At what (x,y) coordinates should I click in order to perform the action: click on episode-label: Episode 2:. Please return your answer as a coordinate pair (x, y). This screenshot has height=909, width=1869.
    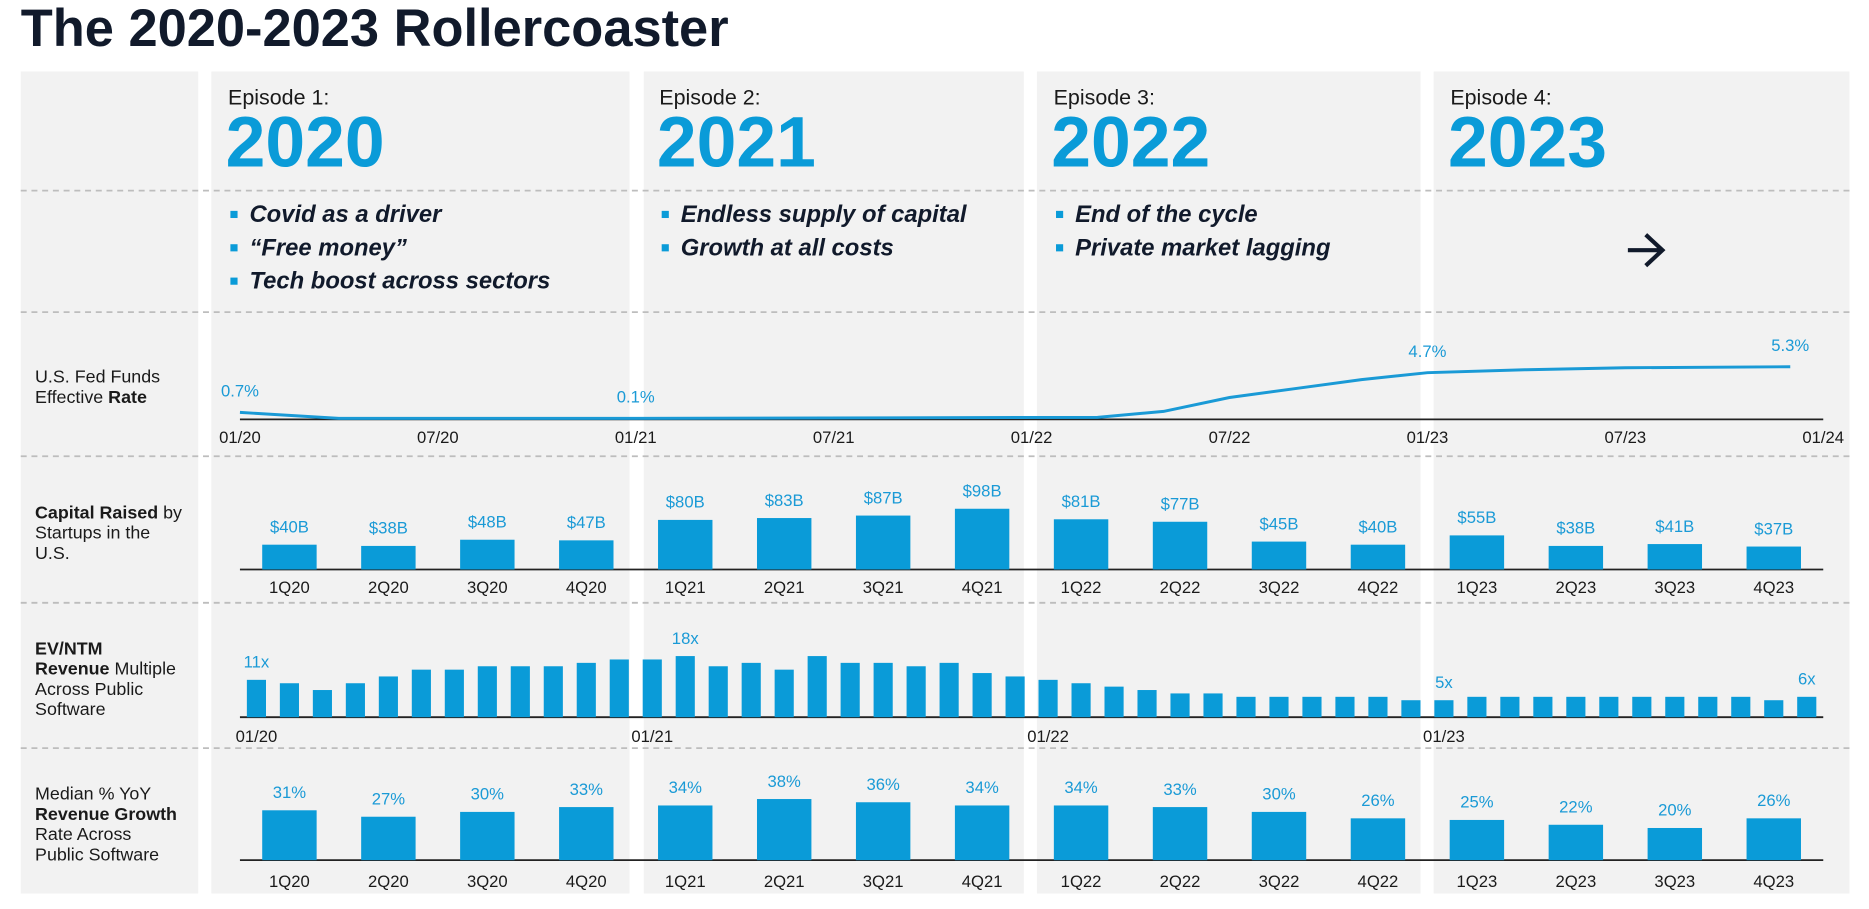
    Looking at the image, I should click on (709, 98).